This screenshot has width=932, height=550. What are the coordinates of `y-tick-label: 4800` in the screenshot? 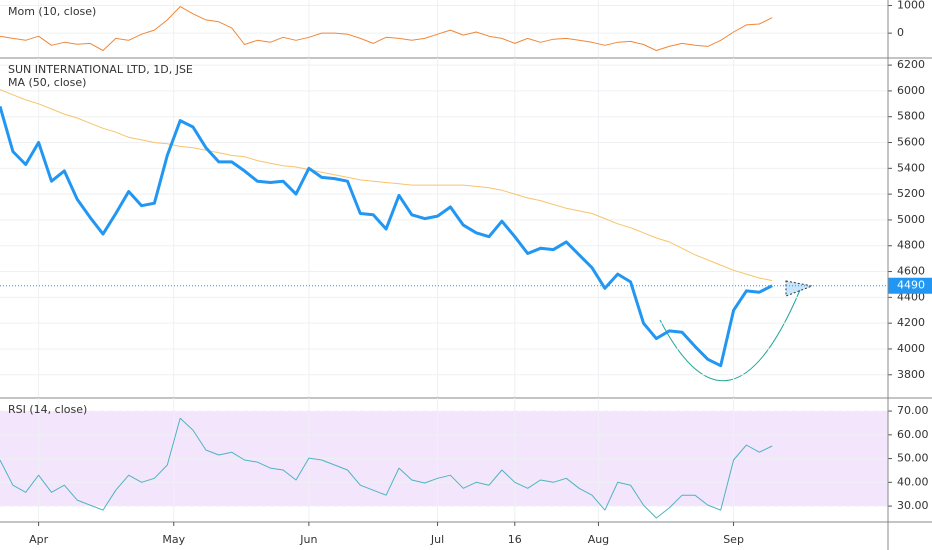 It's located at (911, 245).